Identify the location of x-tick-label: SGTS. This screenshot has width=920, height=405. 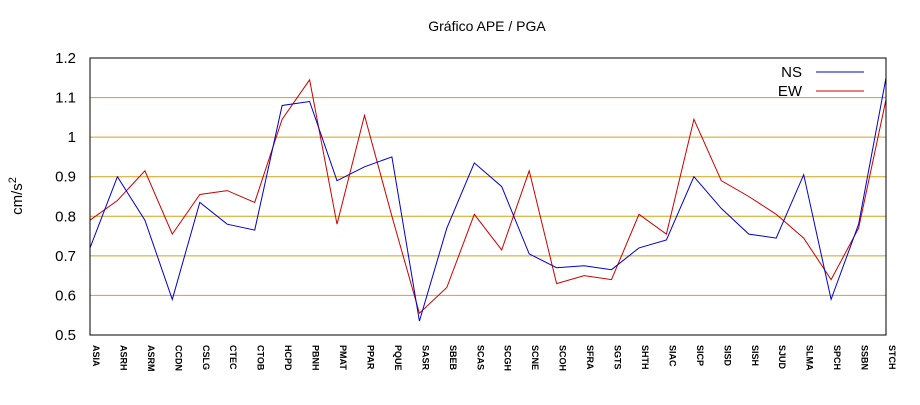
(618, 357).